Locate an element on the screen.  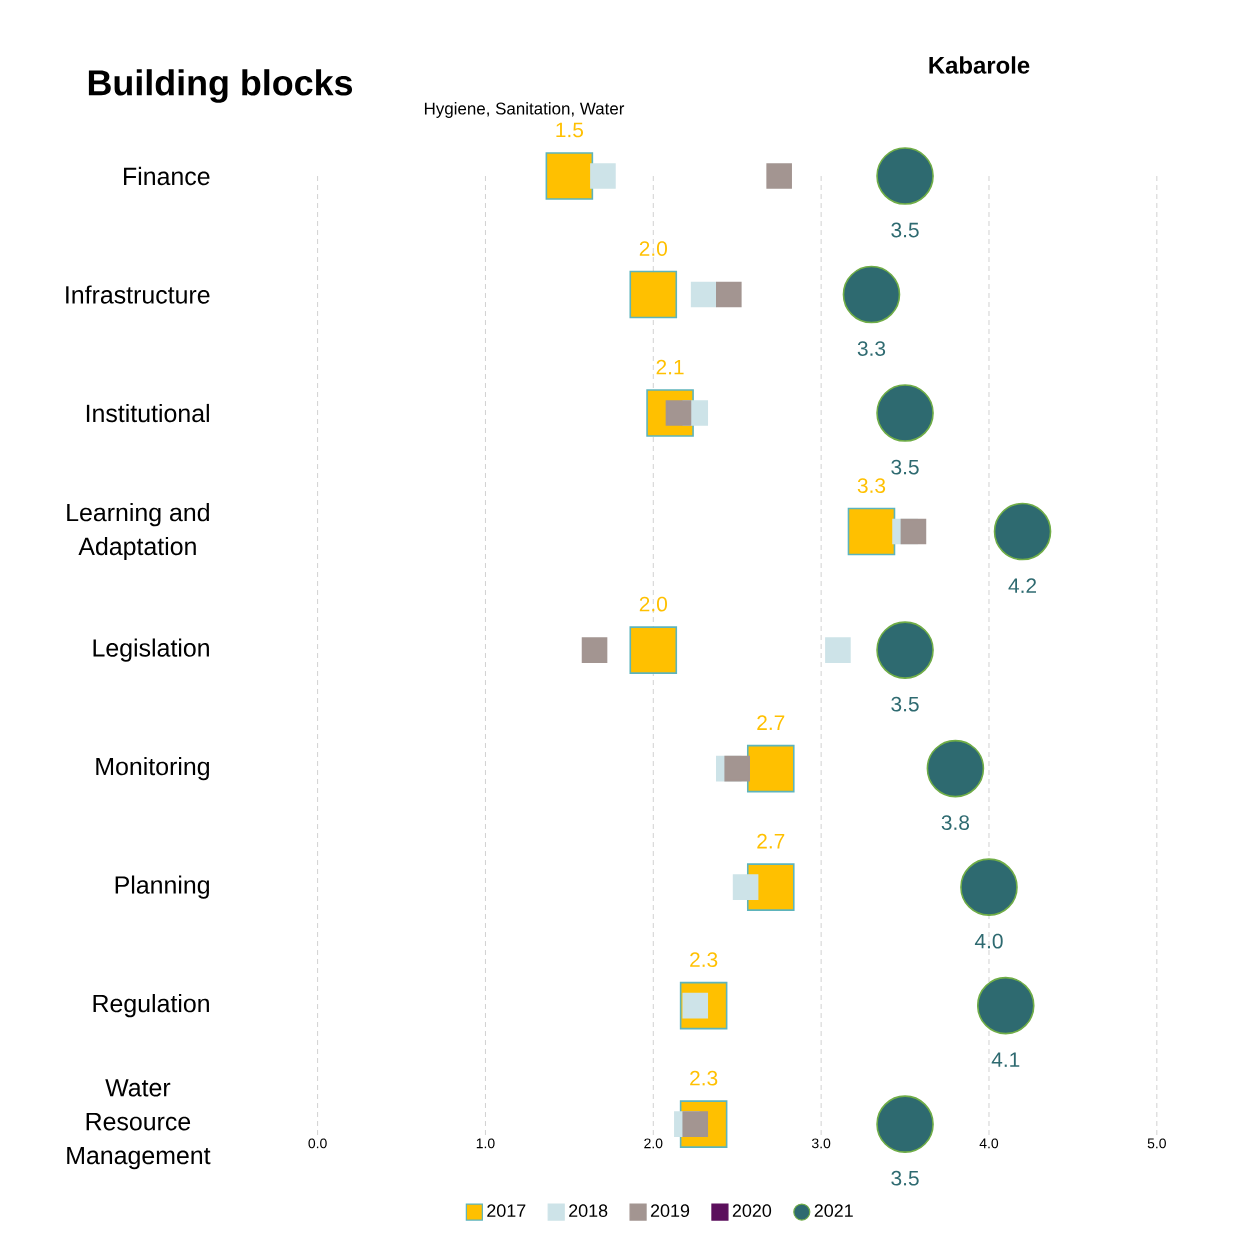
y-tick-label: Regulation is located at coordinates (151, 1006).